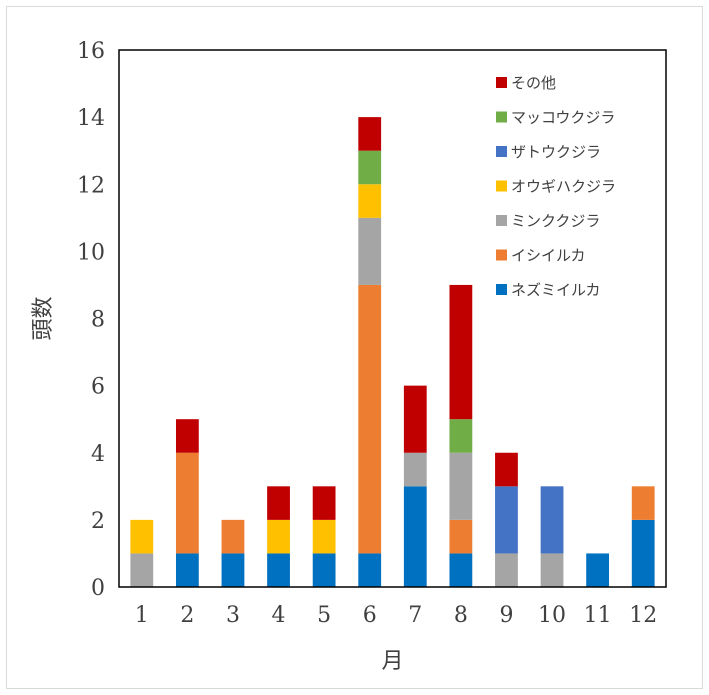 The width and height of the screenshot is (709, 695). What do you see at coordinates (548, 256) in the screenshot?
I see `legend-label: イシイルカ` at bounding box center [548, 256].